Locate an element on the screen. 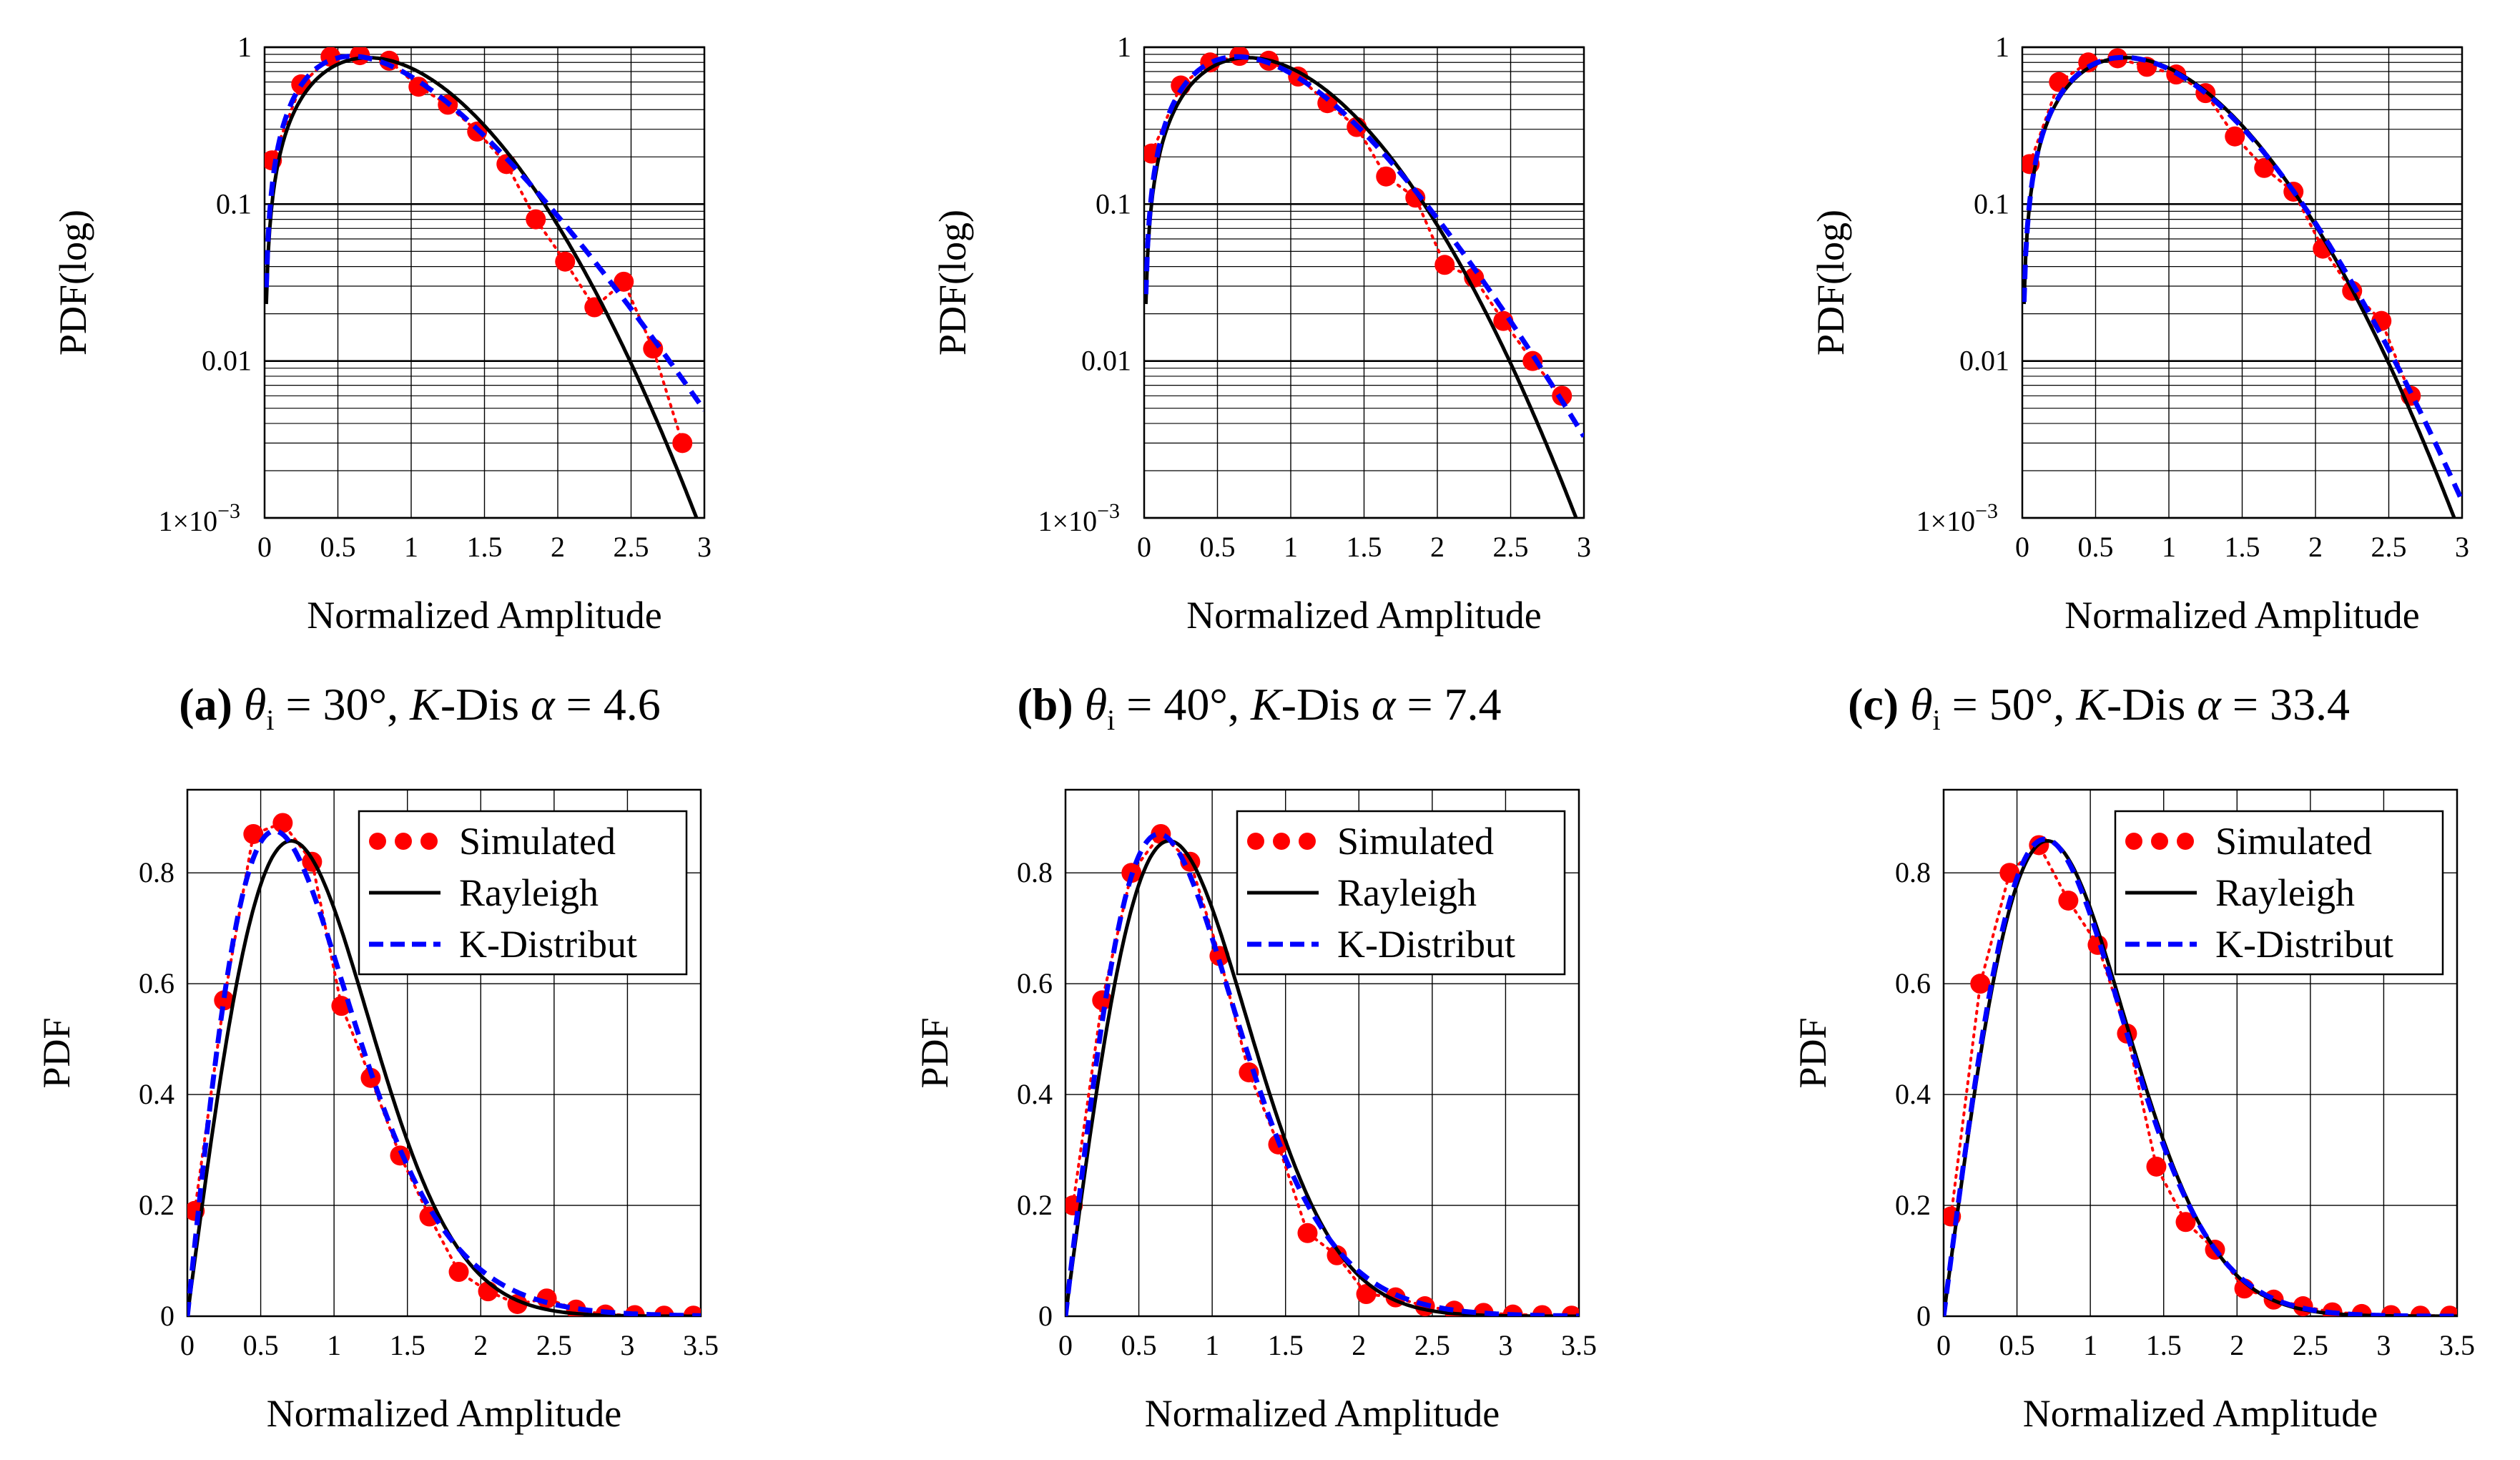 The width and height of the screenshot is (2520, 1460). caption-b: (b) θi = 40°, K-Dis α = 7.4 is located at coordinates (1259, 707).